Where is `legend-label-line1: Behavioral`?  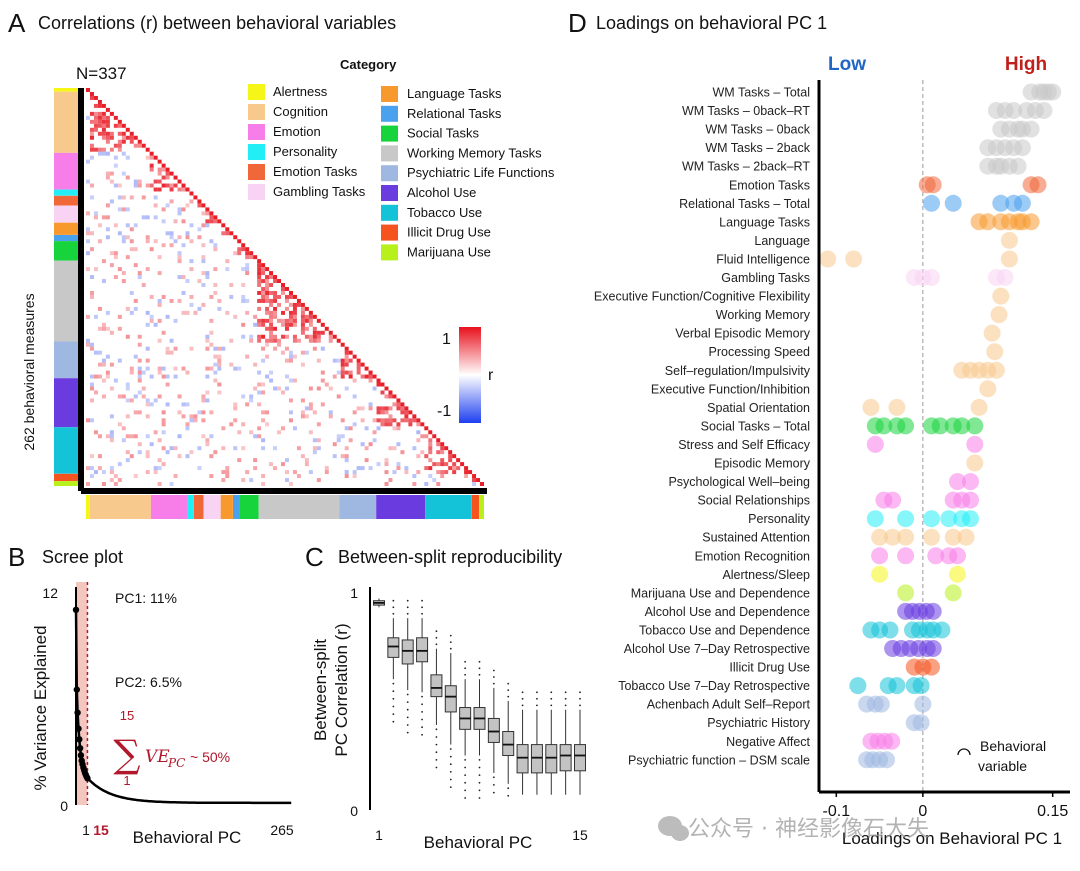 legend-label-line1: Behavioral is located at coordinates (1013, 746).